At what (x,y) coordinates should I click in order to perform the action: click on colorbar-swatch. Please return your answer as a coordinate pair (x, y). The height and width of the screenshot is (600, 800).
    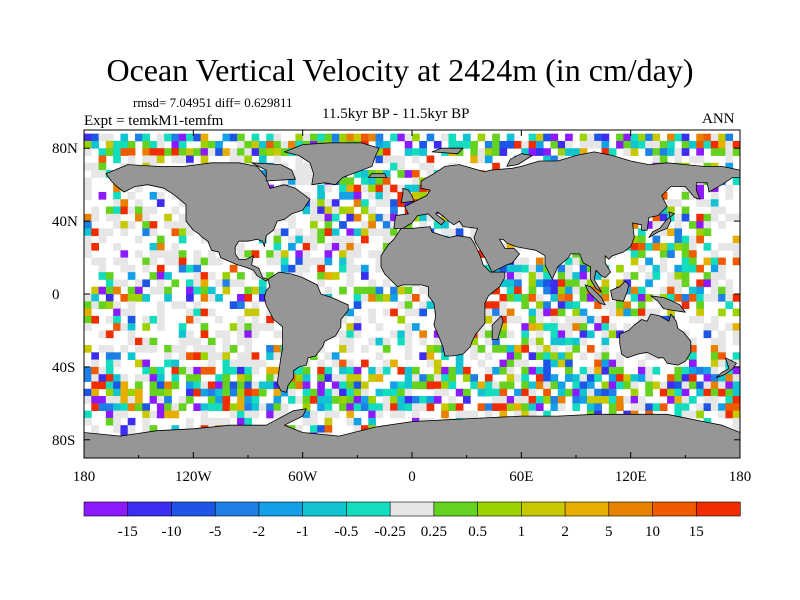
    Looking at the image, I should click on (325, 509).